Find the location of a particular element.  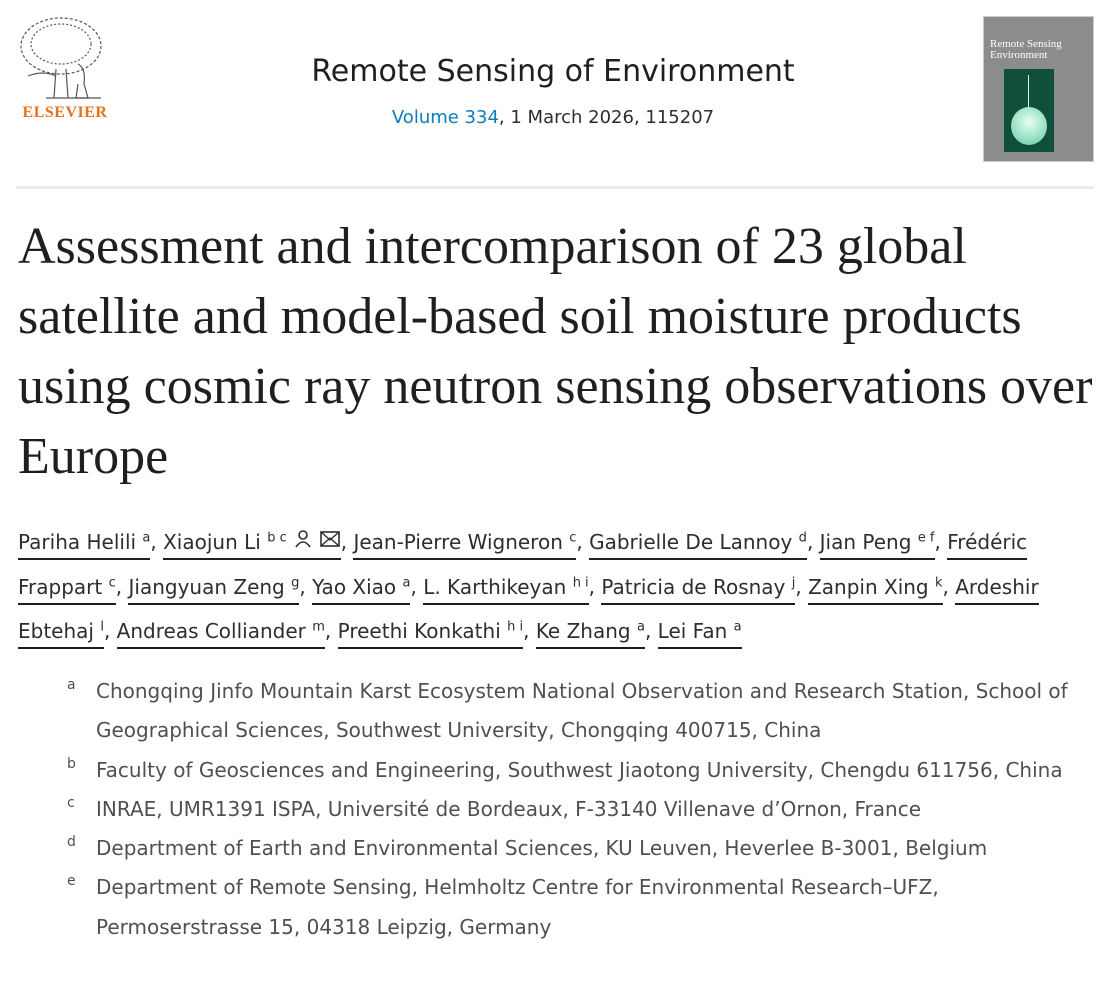

journal-title: Remote Sensing of Environment is located at coordinates (553, 71).